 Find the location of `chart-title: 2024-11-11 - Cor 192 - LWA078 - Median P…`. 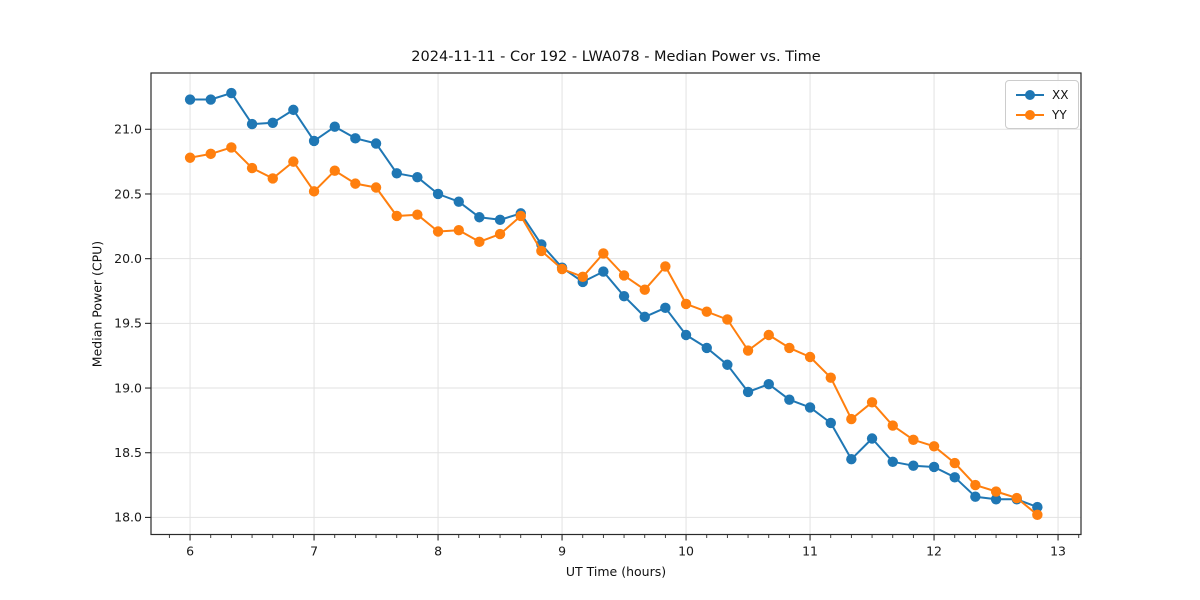

chart-title: 2024-11-11 - Cor 192 - LWA078 - Median P… is located at coordinates (616, 57).